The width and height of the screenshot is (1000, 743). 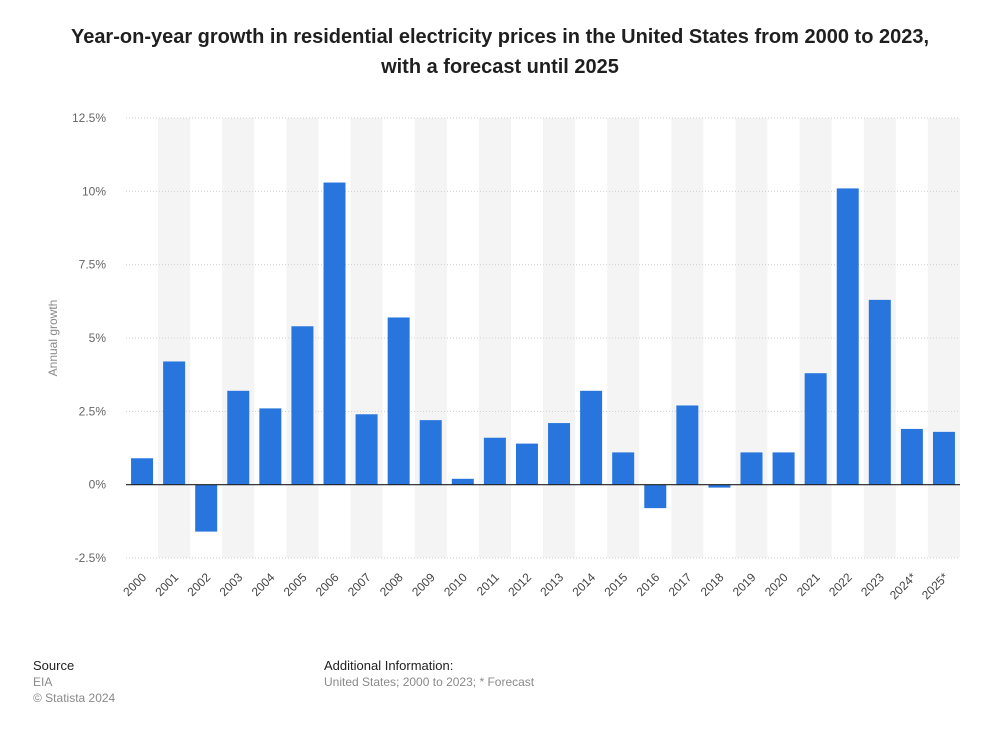 What do you see at coordinates (751, 468) in the screenshot?
I see `bar-2019` at bounding box center [751, 468].